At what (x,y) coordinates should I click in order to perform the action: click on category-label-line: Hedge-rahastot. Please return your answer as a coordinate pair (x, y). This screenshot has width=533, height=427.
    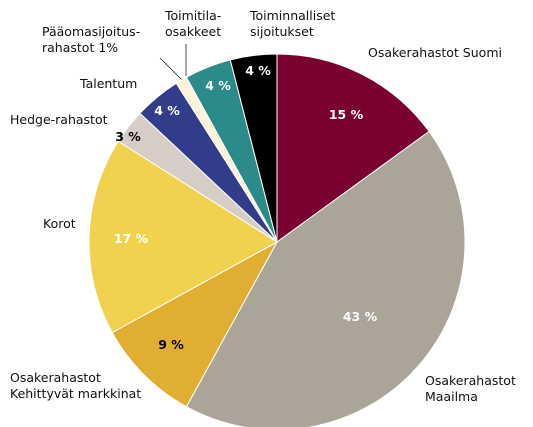
    Looking at the image, I should click on (59, 119).